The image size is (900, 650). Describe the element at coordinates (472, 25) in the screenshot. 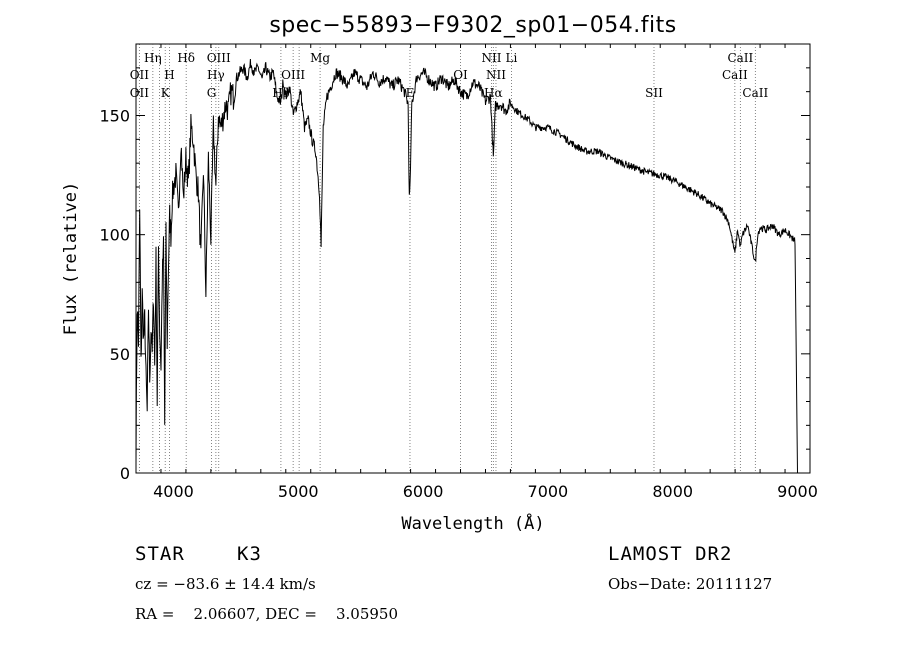

I see `chart-title: spec−55893−F9302_sp01−054.fits` at that location.